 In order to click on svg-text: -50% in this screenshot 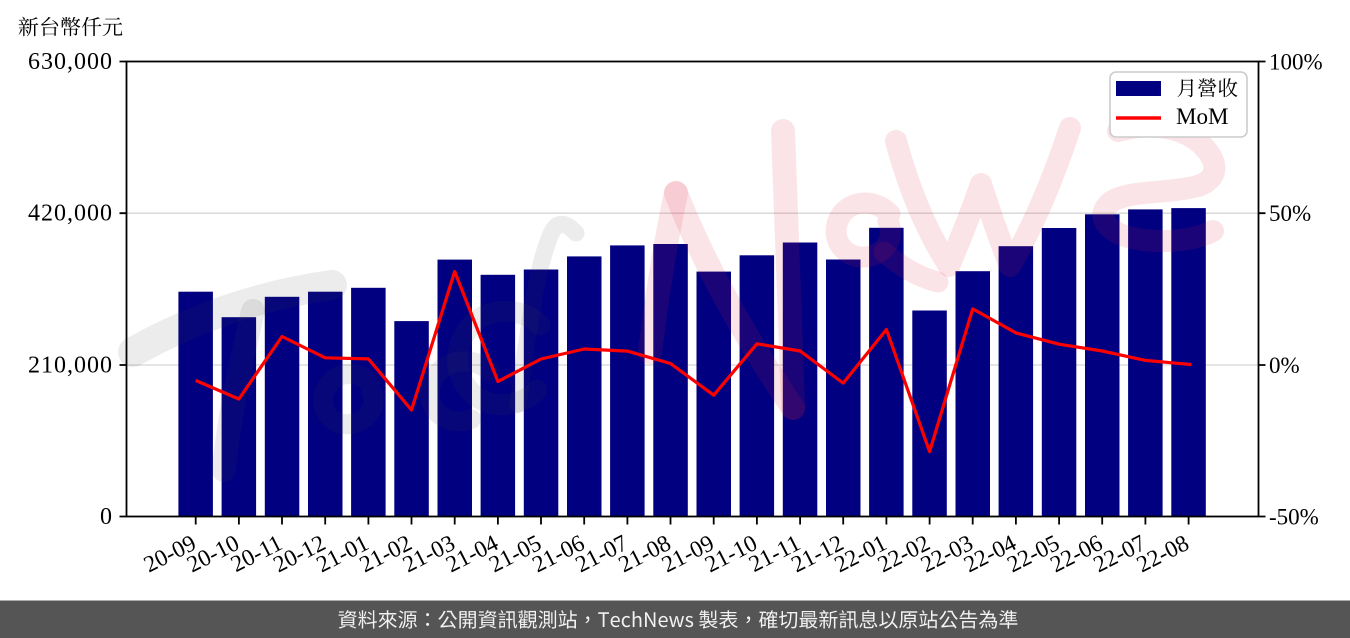, I will do `click(1294, 517)`.